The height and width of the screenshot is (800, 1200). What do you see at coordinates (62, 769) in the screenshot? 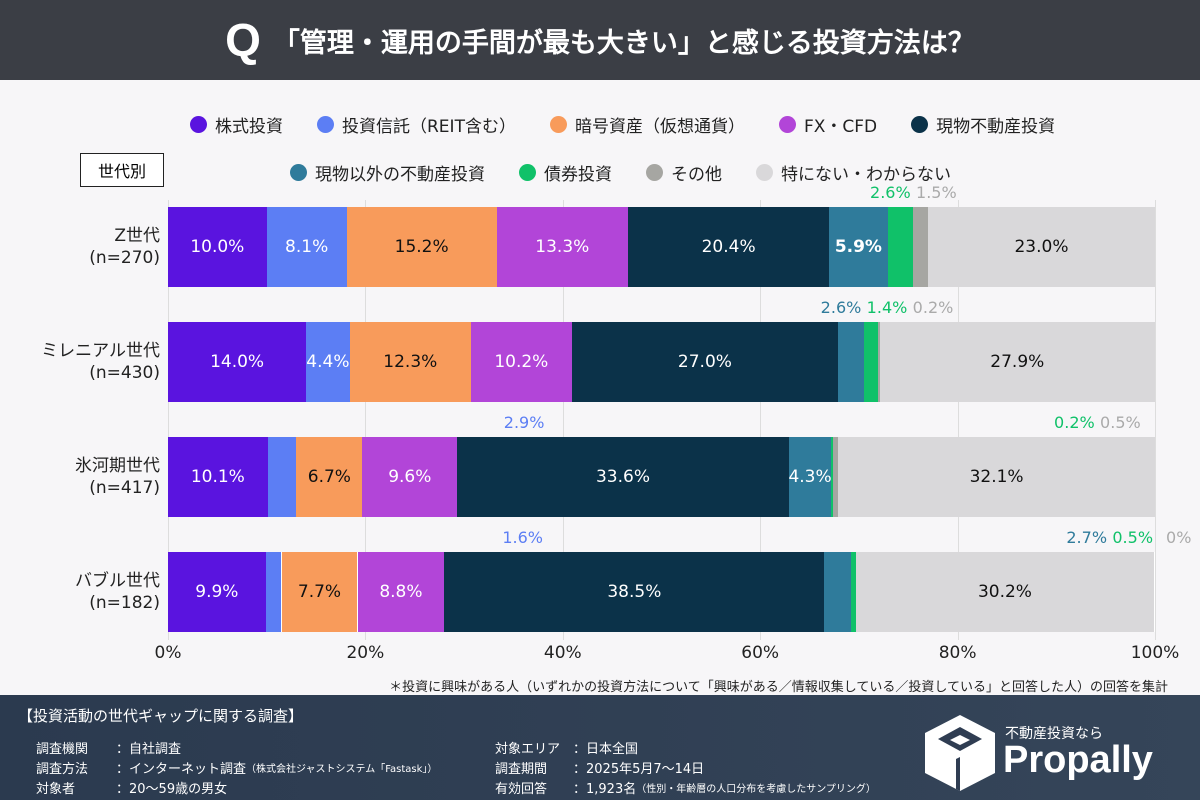
I see `detail-key: 調査方法` at bounding box center [62, 769].